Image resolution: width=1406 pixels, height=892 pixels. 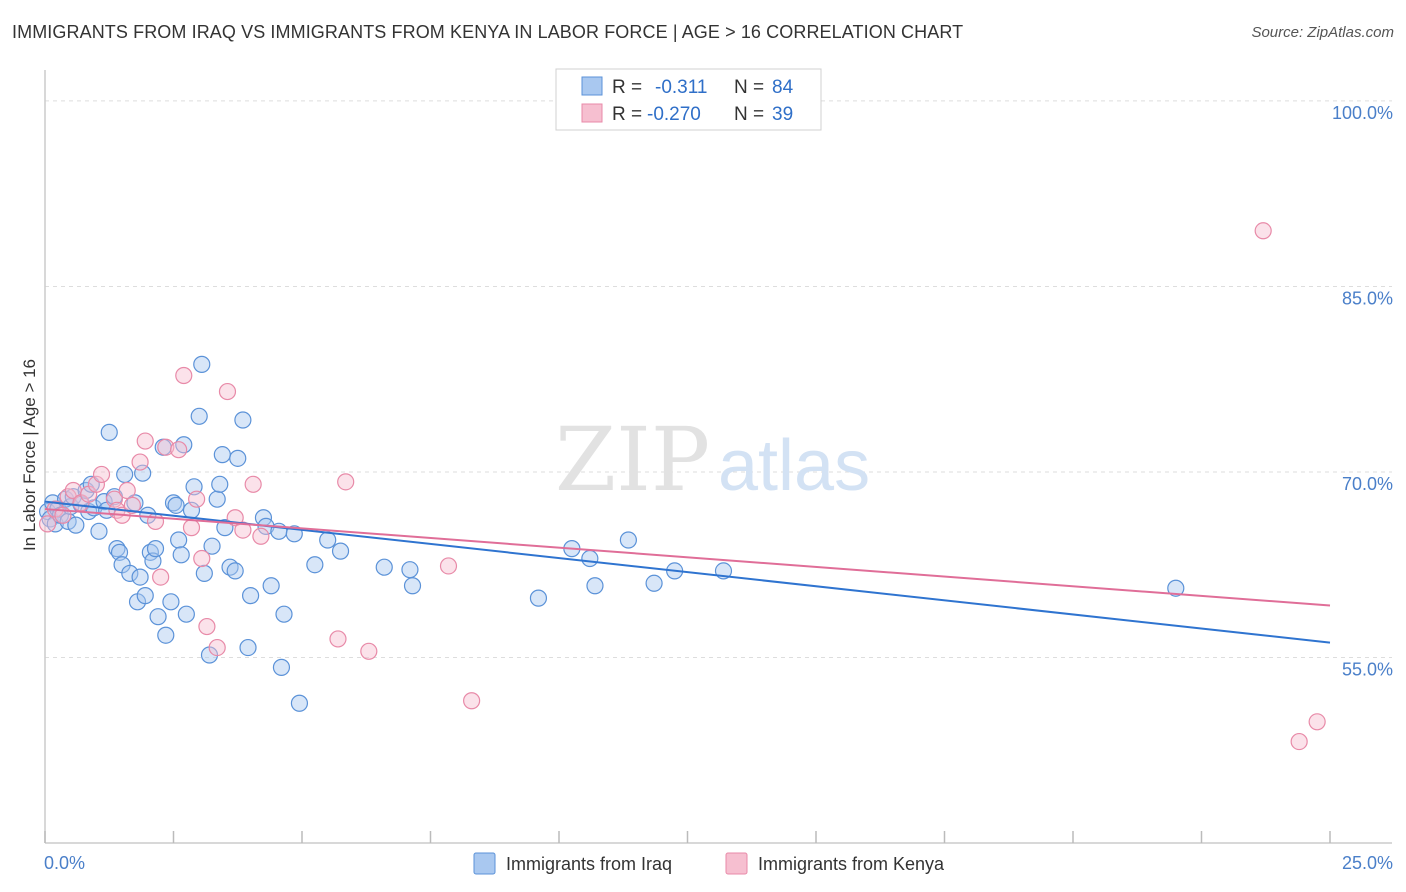 I want to click on iraq-series-swatch, so click(x=484, y=863).